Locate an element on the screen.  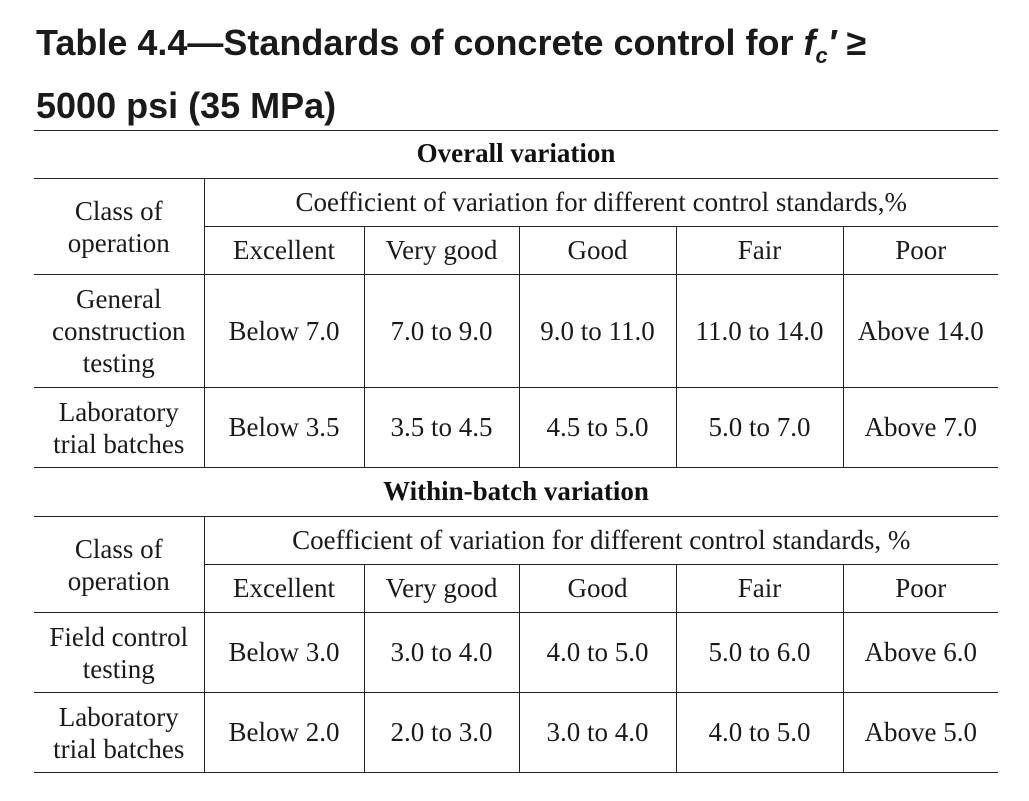
overall-variation-heading: Overall variation is located at coordinates (516, 153).